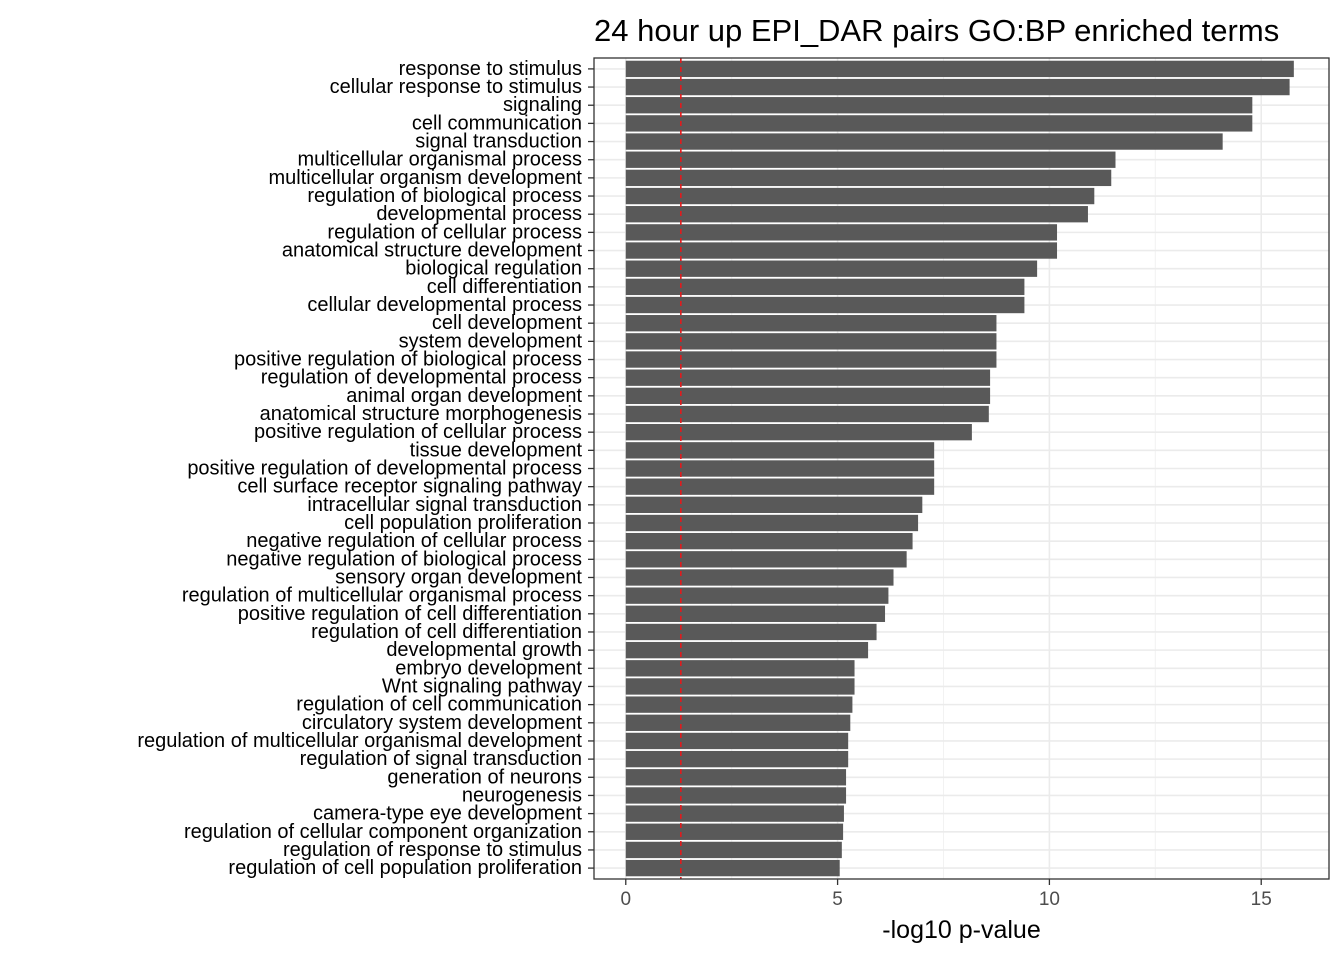  Describe the element at coordinates (409, 487) in the screenshot. I see `y-tick-label: cell surface receptor signaling pathway` at that location.